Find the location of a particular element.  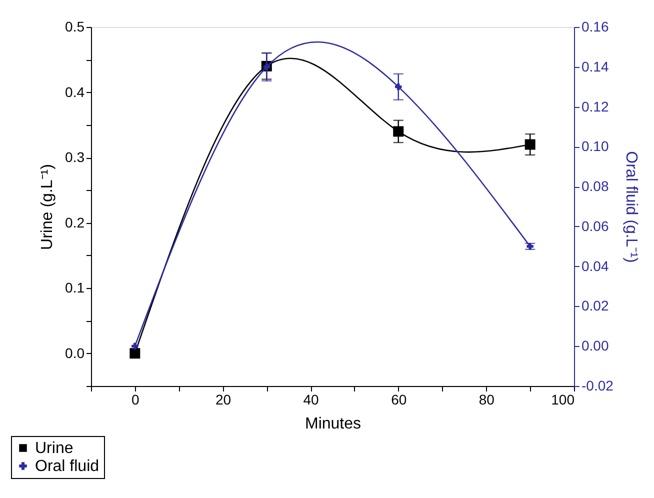

x-tick-label: 20 is located at coordinates (223, 400).